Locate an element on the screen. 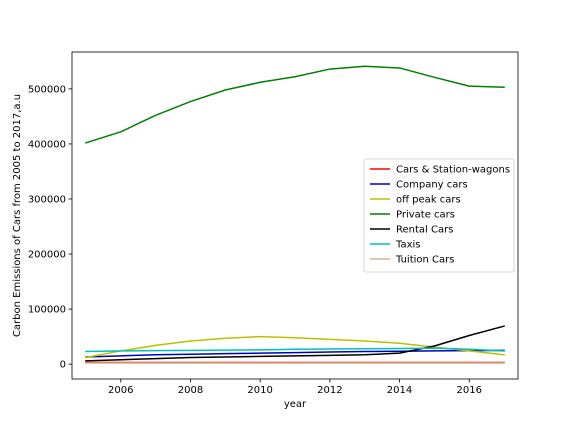 The height and width of the screenshot is (432, 576). x-tick-label: 2006 is located at coordinates (120, 390).